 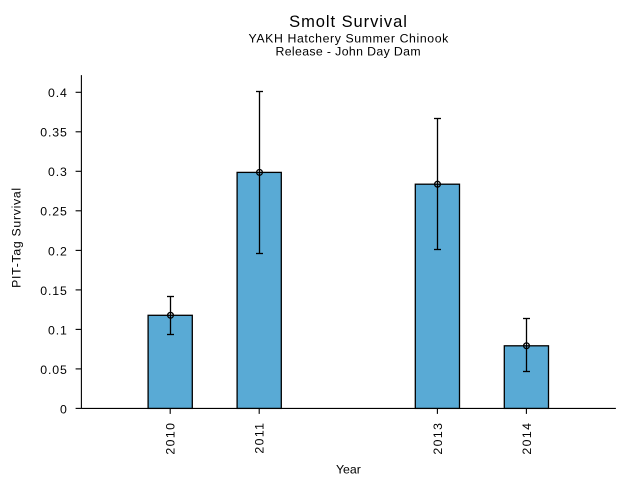 What do you see at coordinates (438, 438) in the screenshot?
I see `svg-text: 2013` at bounding box center [438, 438].